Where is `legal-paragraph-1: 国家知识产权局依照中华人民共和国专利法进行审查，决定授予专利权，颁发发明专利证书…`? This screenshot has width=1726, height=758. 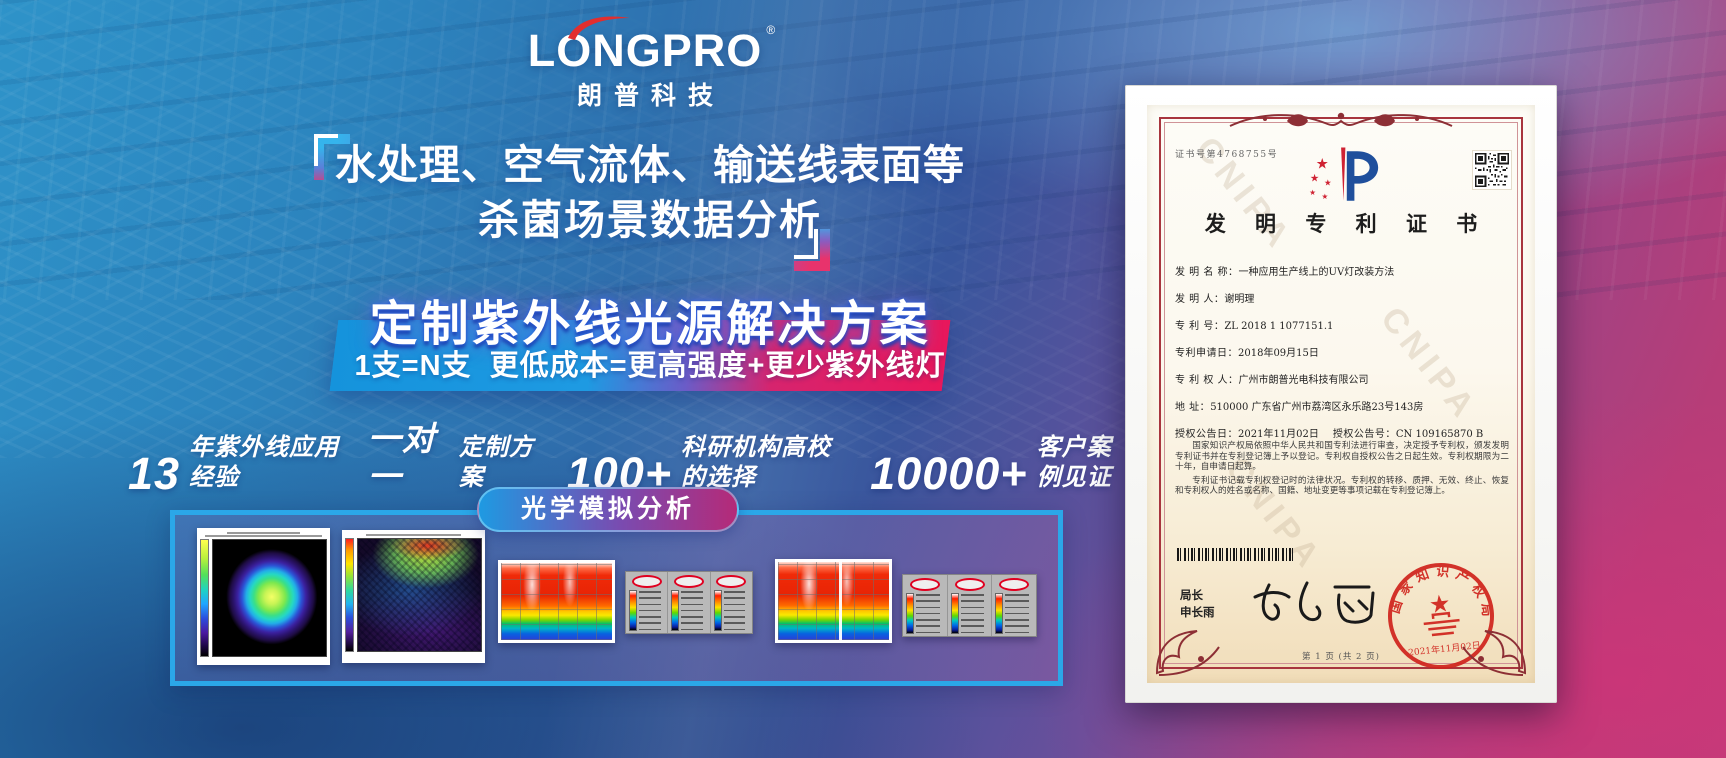 legal-paragraph-1: 国家知识产权局依照中华人民共和国专利法进行审查，决定授予专利权，颁发发明专利证书… is located at coordinates (1342, 457).